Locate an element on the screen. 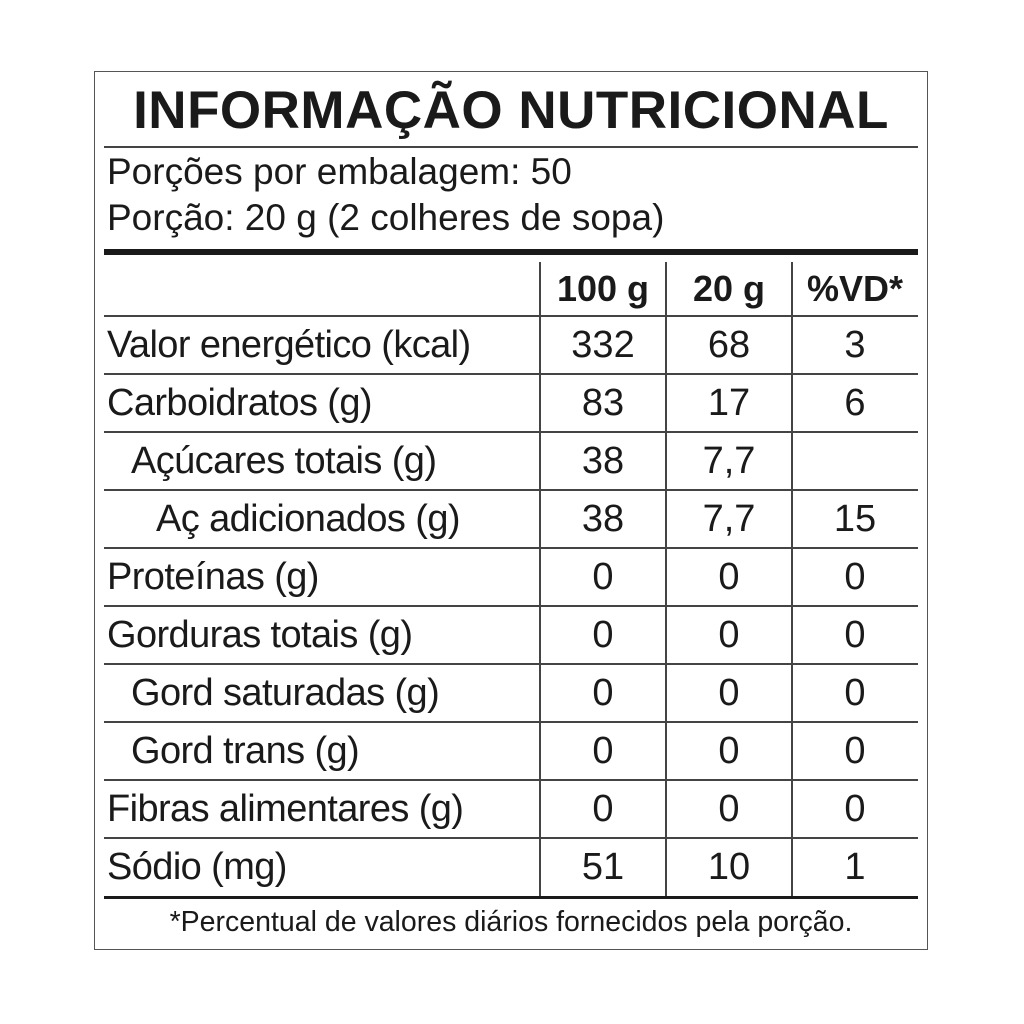 This screenshot has width=1024, height=1024. value-portion: 17 is located at coordinates (729, 403).